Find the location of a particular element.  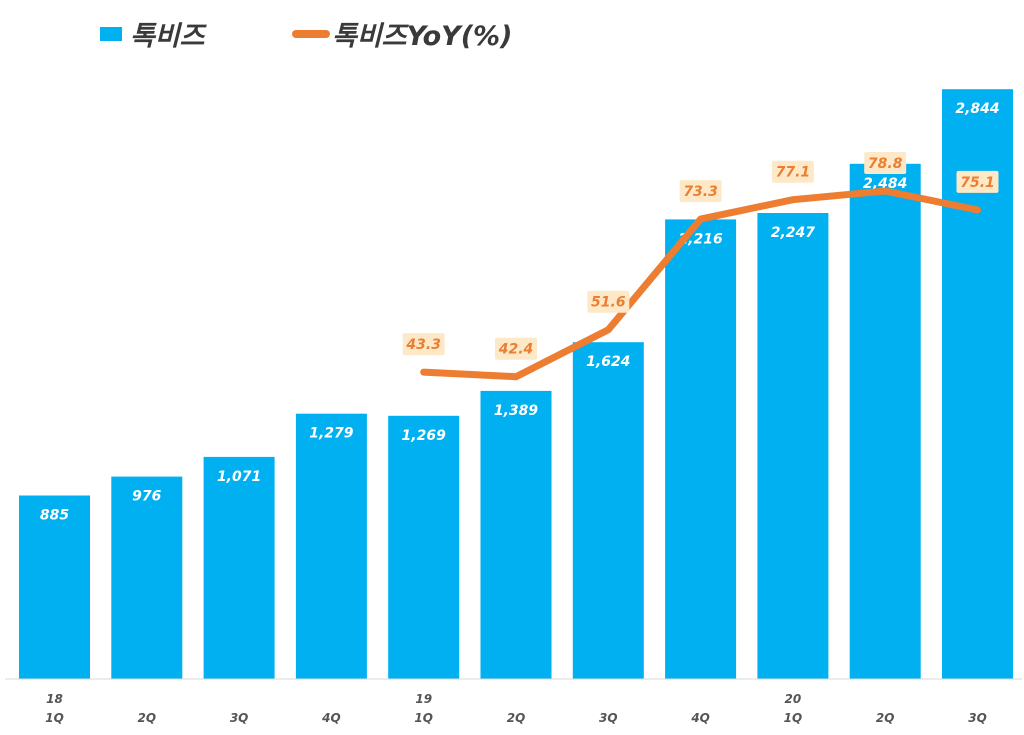

x-tick-quarter-6: 2Q is located at coordinates (516, 718).